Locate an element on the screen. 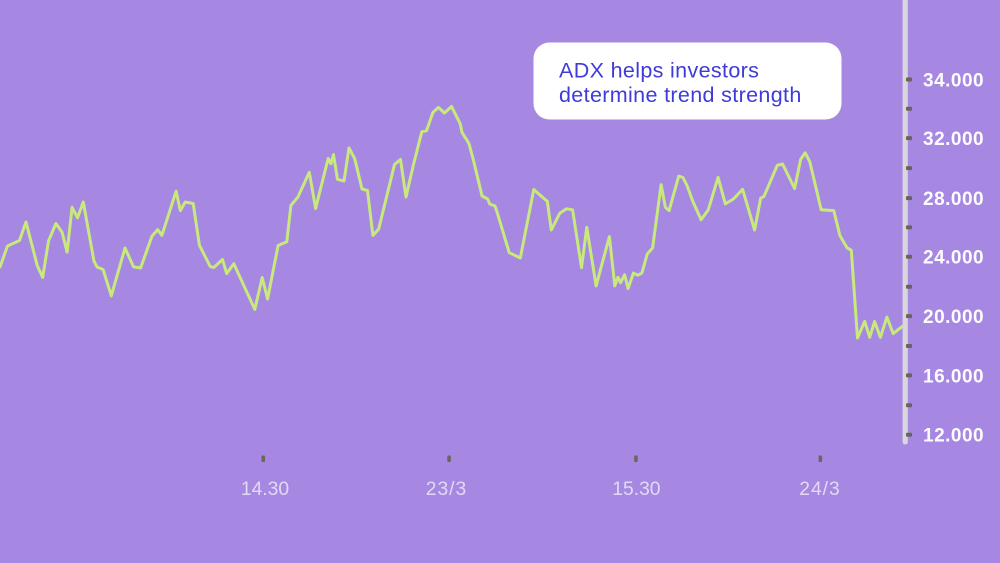 Image resolution: width=1000 pixels, height=563 pixels. svg-text: 24.000 is located at coordinates (953, 258).